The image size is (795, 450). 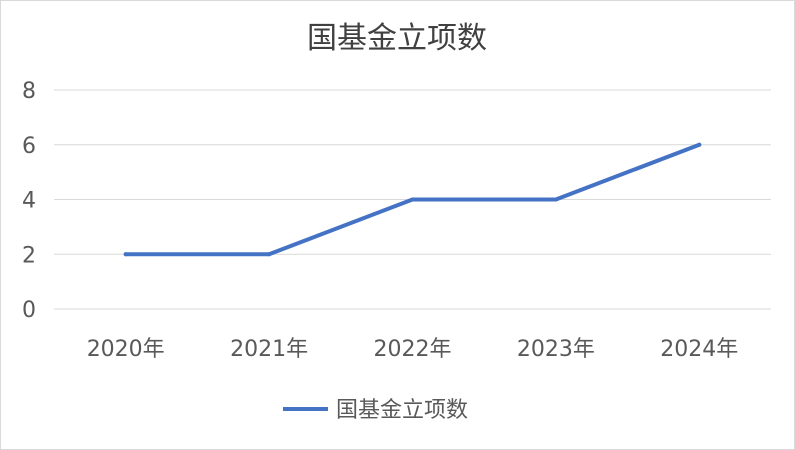 What do you see at coordinates (556, 349) in the screenshot?
I see `x-tick-label: 2023年` at bounding box center [556, 349].